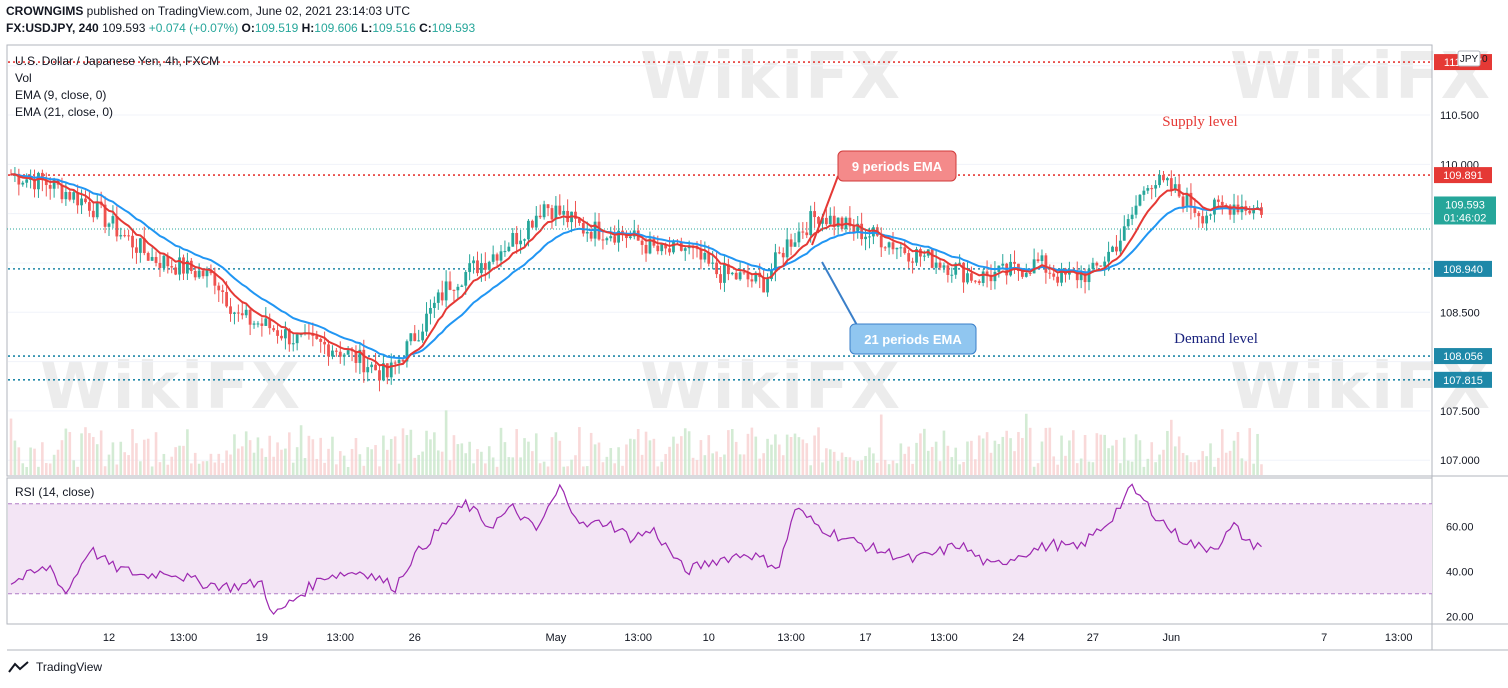 The width and height of the screenshot is (1508, 688). I want to click on low-label: L:, so click(367, 28).